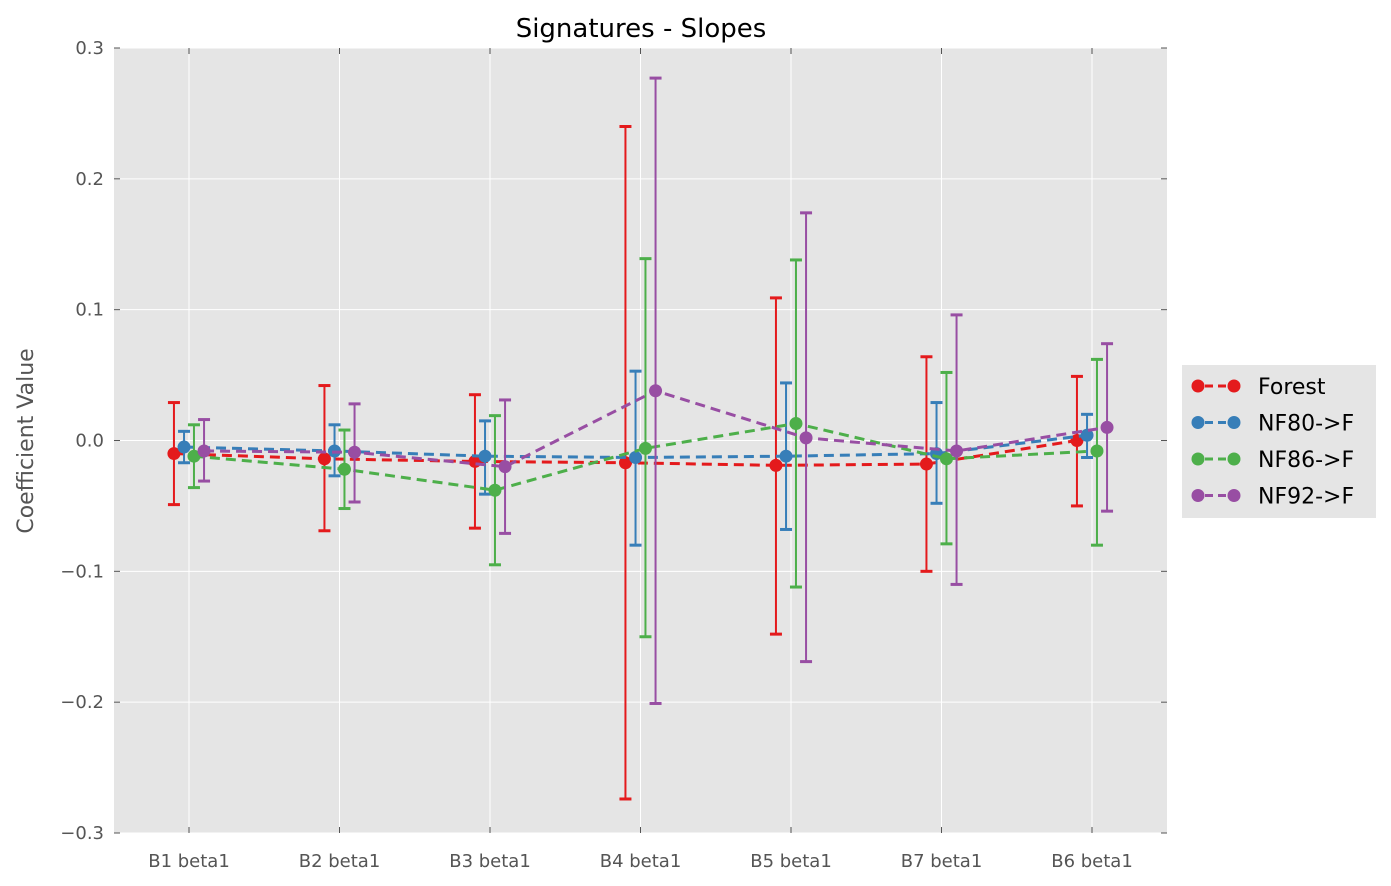 This screenshot has height=886, width=1391. Describe the element at coordinates (1306, 424) in the screenshot. I see `legend-label: NF80->F` at that location.